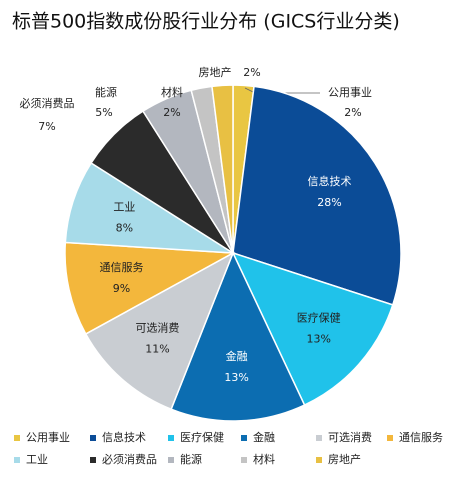 The height and width of the screenshot is (481, 458). I want to click on legend-label: 工业, so click(37, 459).